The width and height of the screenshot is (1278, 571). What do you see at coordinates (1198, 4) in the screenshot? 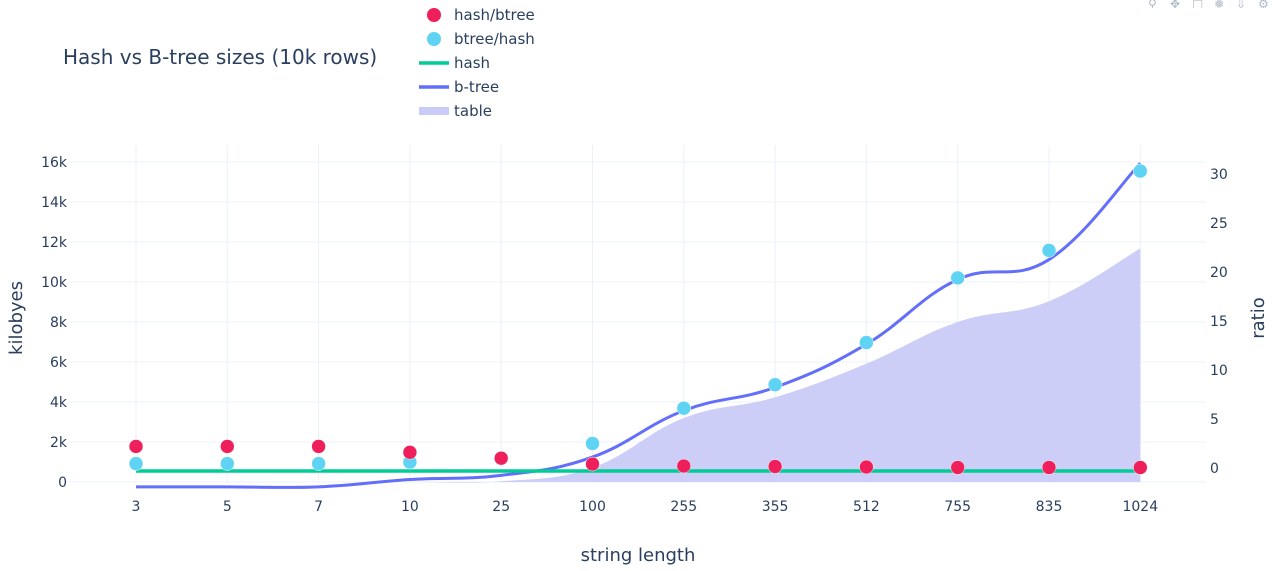
I see `box-select-icon: □` at bounding box center [1198, 4].